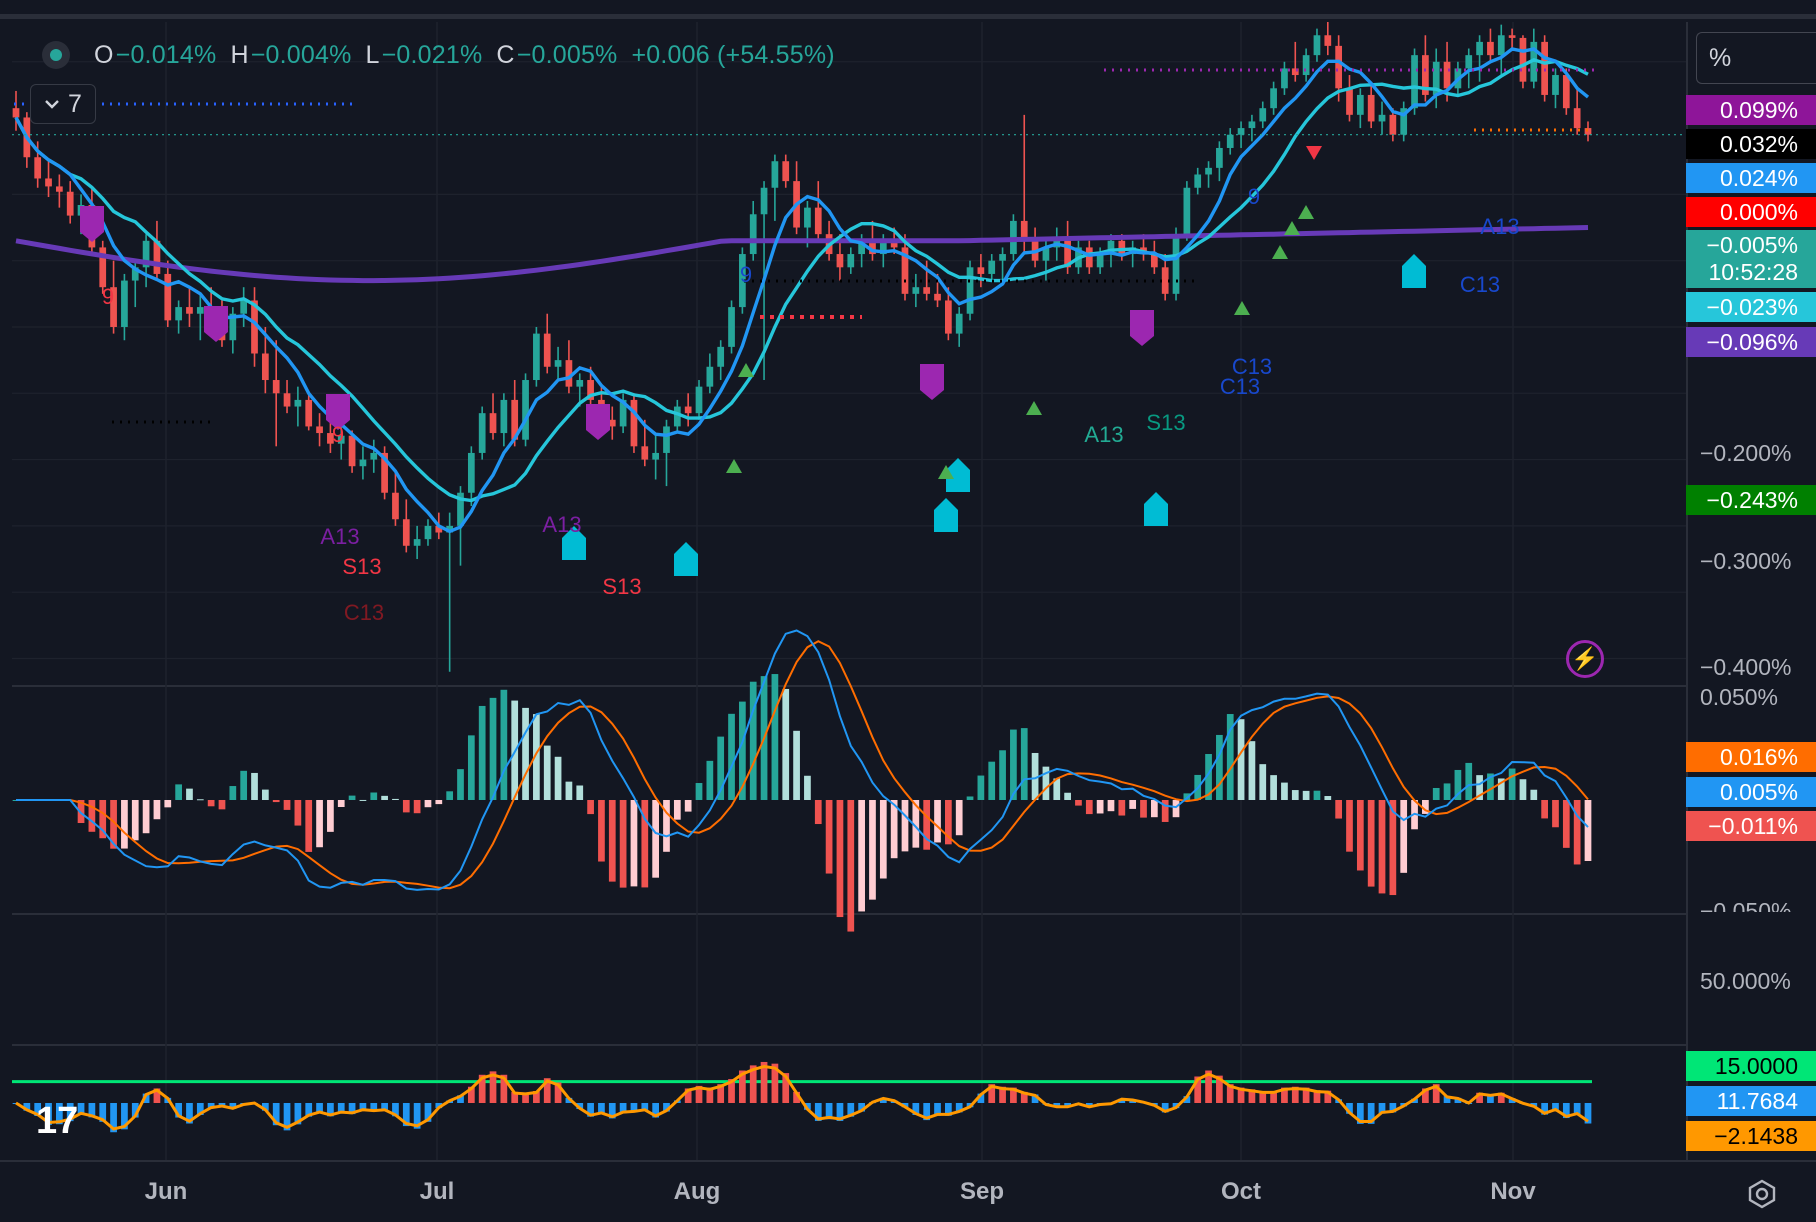 This screenshot has width=1816, height=1222. What do you see at coordinates (1753, 272) in the screenshot?
I see `countdown-text: 10:52:28` at bounding box center [1753, 272].